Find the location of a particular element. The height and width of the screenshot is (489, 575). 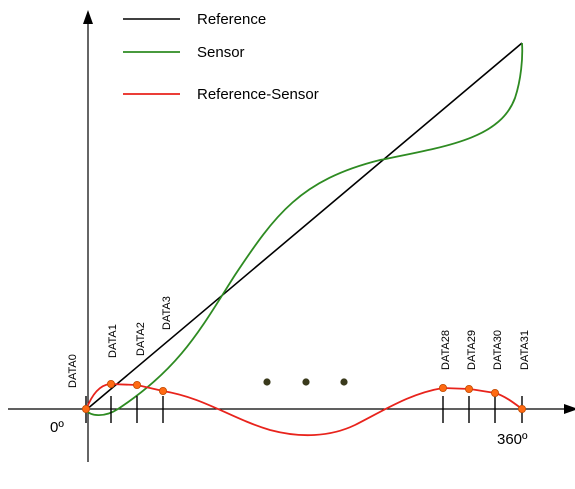

ellipsis-dots is located at coordinates (305, 382).